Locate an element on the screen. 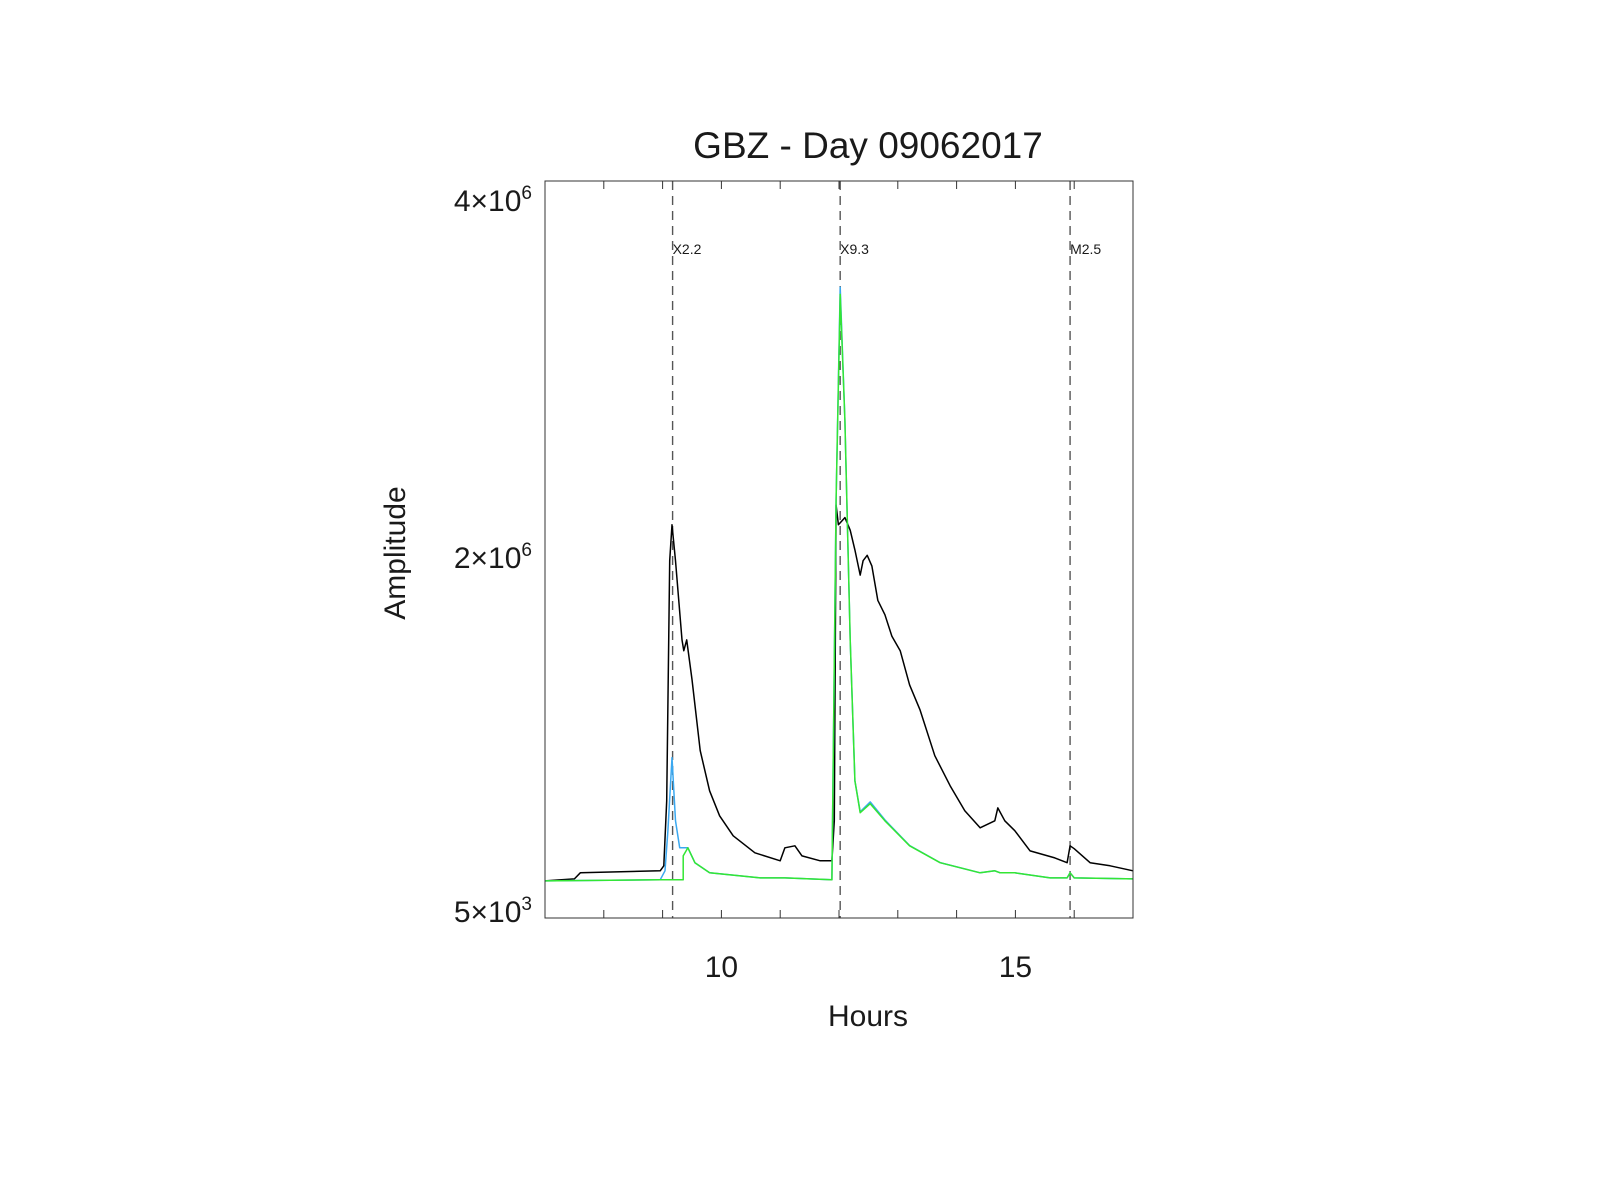  y-tick-label: 5×10³ is located at coordinates (493, 911).